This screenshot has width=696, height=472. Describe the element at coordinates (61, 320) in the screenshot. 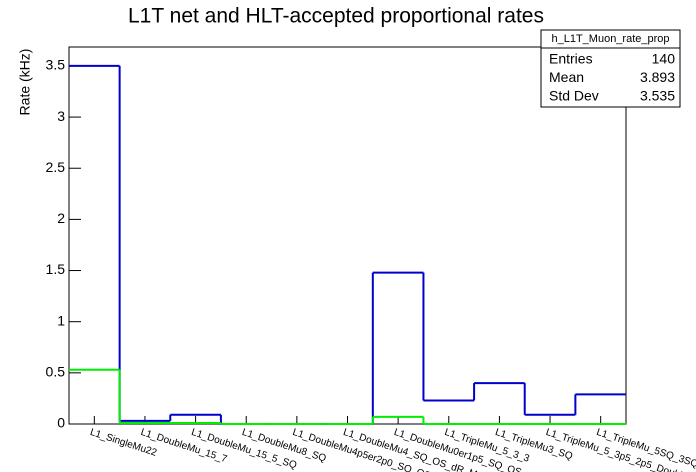

I see `y-tick-label: 1` at that location.